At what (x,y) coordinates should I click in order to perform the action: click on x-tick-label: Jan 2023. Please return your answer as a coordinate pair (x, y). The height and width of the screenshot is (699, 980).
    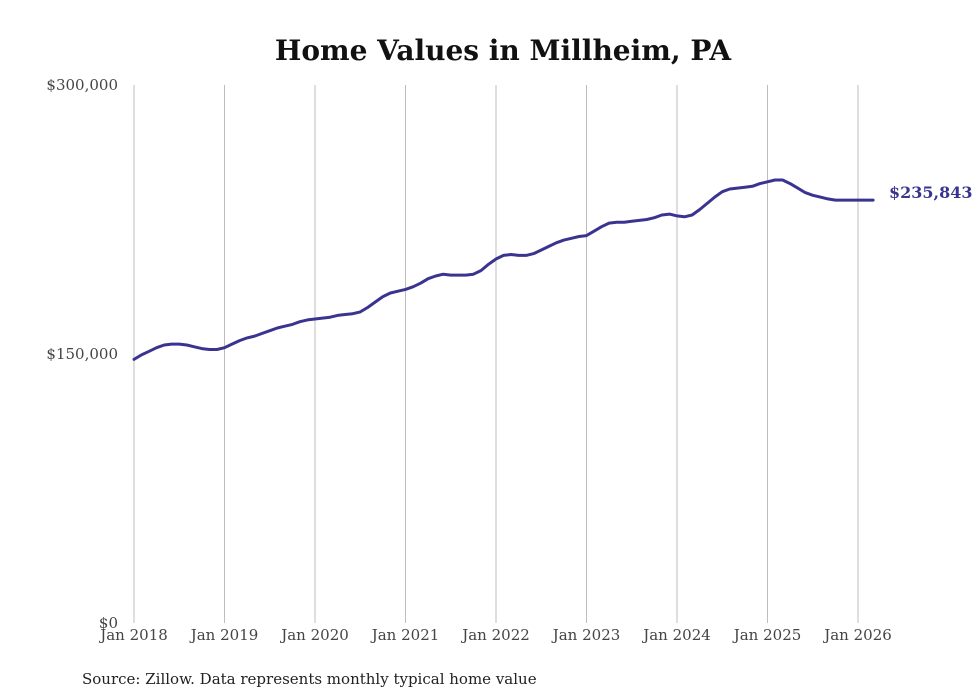
    Looking at the image, I should click on (586, 635).